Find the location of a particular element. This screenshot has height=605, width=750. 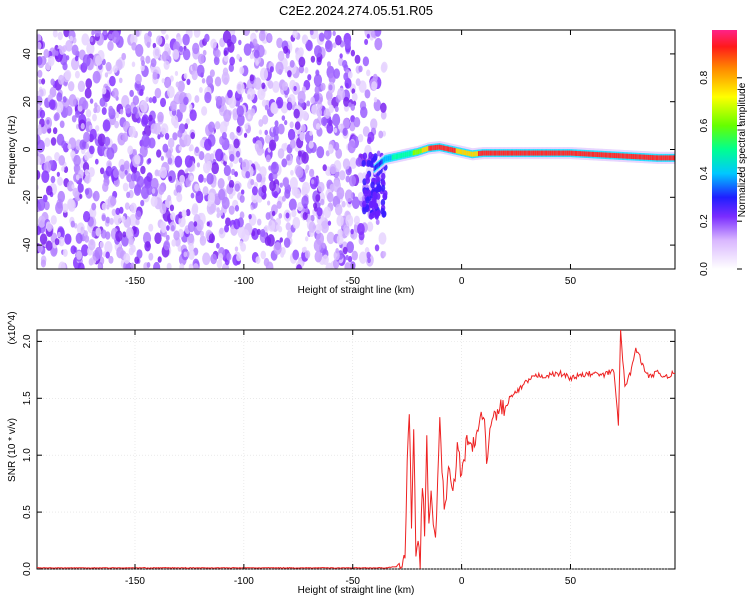

heatmap-x-label: Height of straight line (km) is located at coordinates (356, 290).